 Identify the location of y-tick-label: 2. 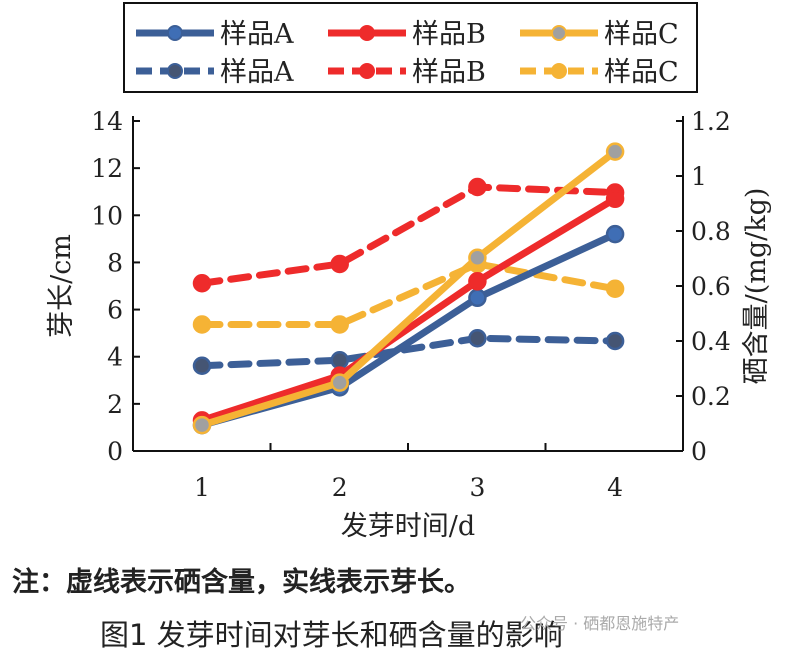
(115, 404).